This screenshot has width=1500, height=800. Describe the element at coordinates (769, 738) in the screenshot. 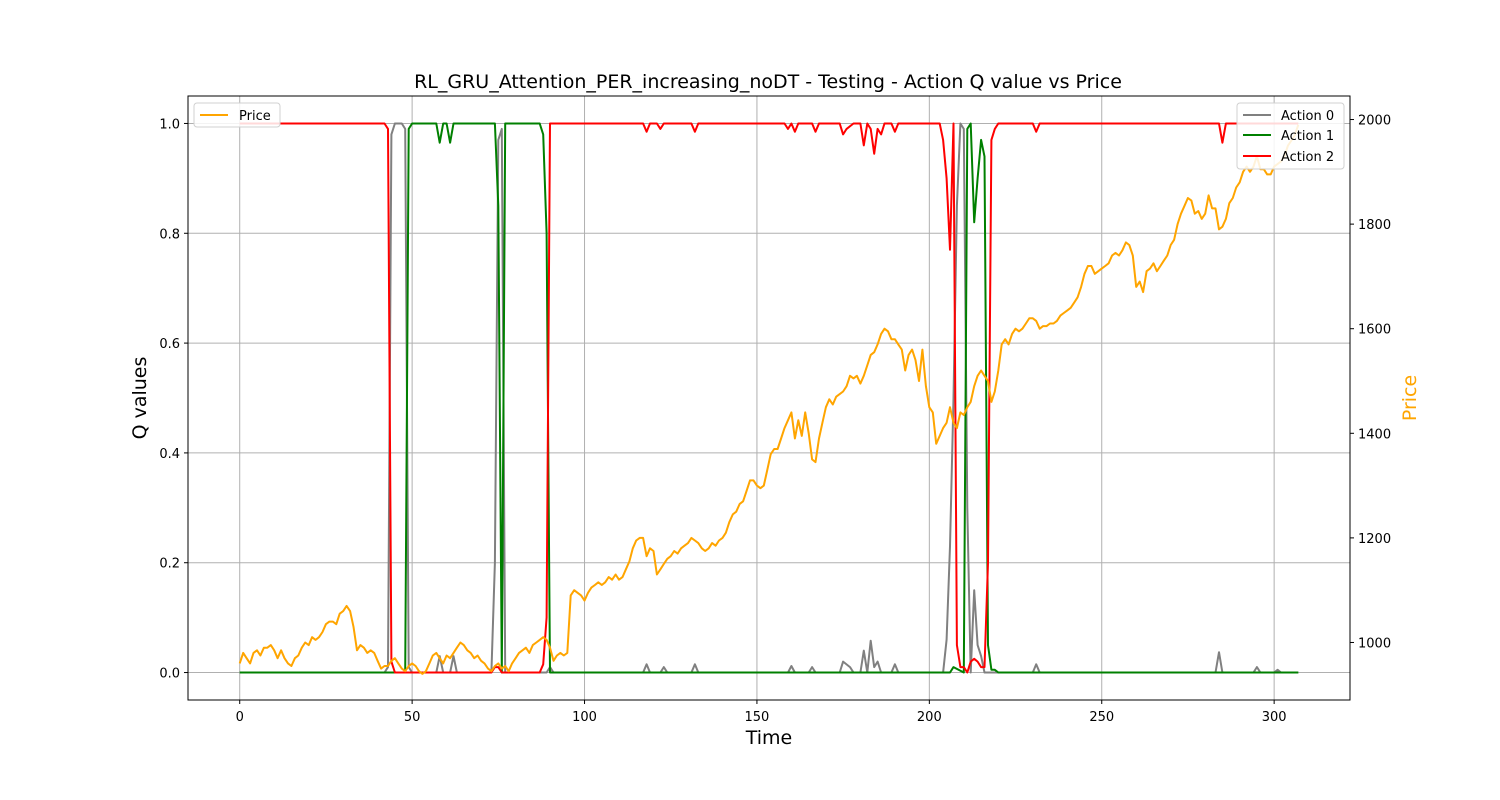

I see `x-axis-label: Time` at that location.